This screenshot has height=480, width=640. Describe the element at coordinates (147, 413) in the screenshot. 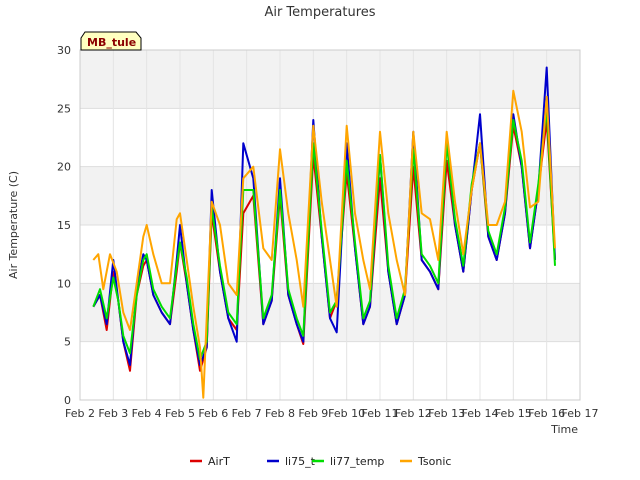

I see `x-tick-label: Feb 4` at that location.